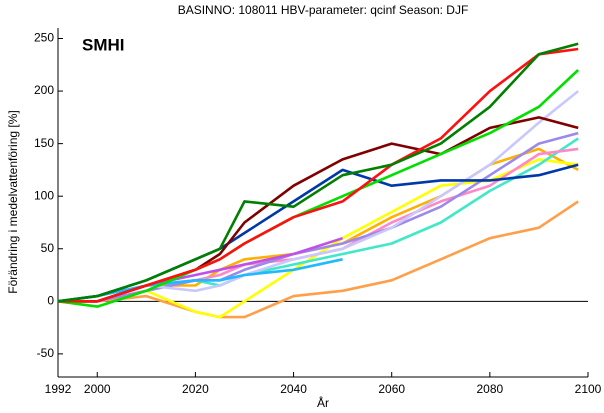 The width and height of the screenshot is (604, 413). Describe the element at coordinates (13, 201) in the screenshot. I see `y-axis-label: Förändring i medelvattenföring [%]` at that location.